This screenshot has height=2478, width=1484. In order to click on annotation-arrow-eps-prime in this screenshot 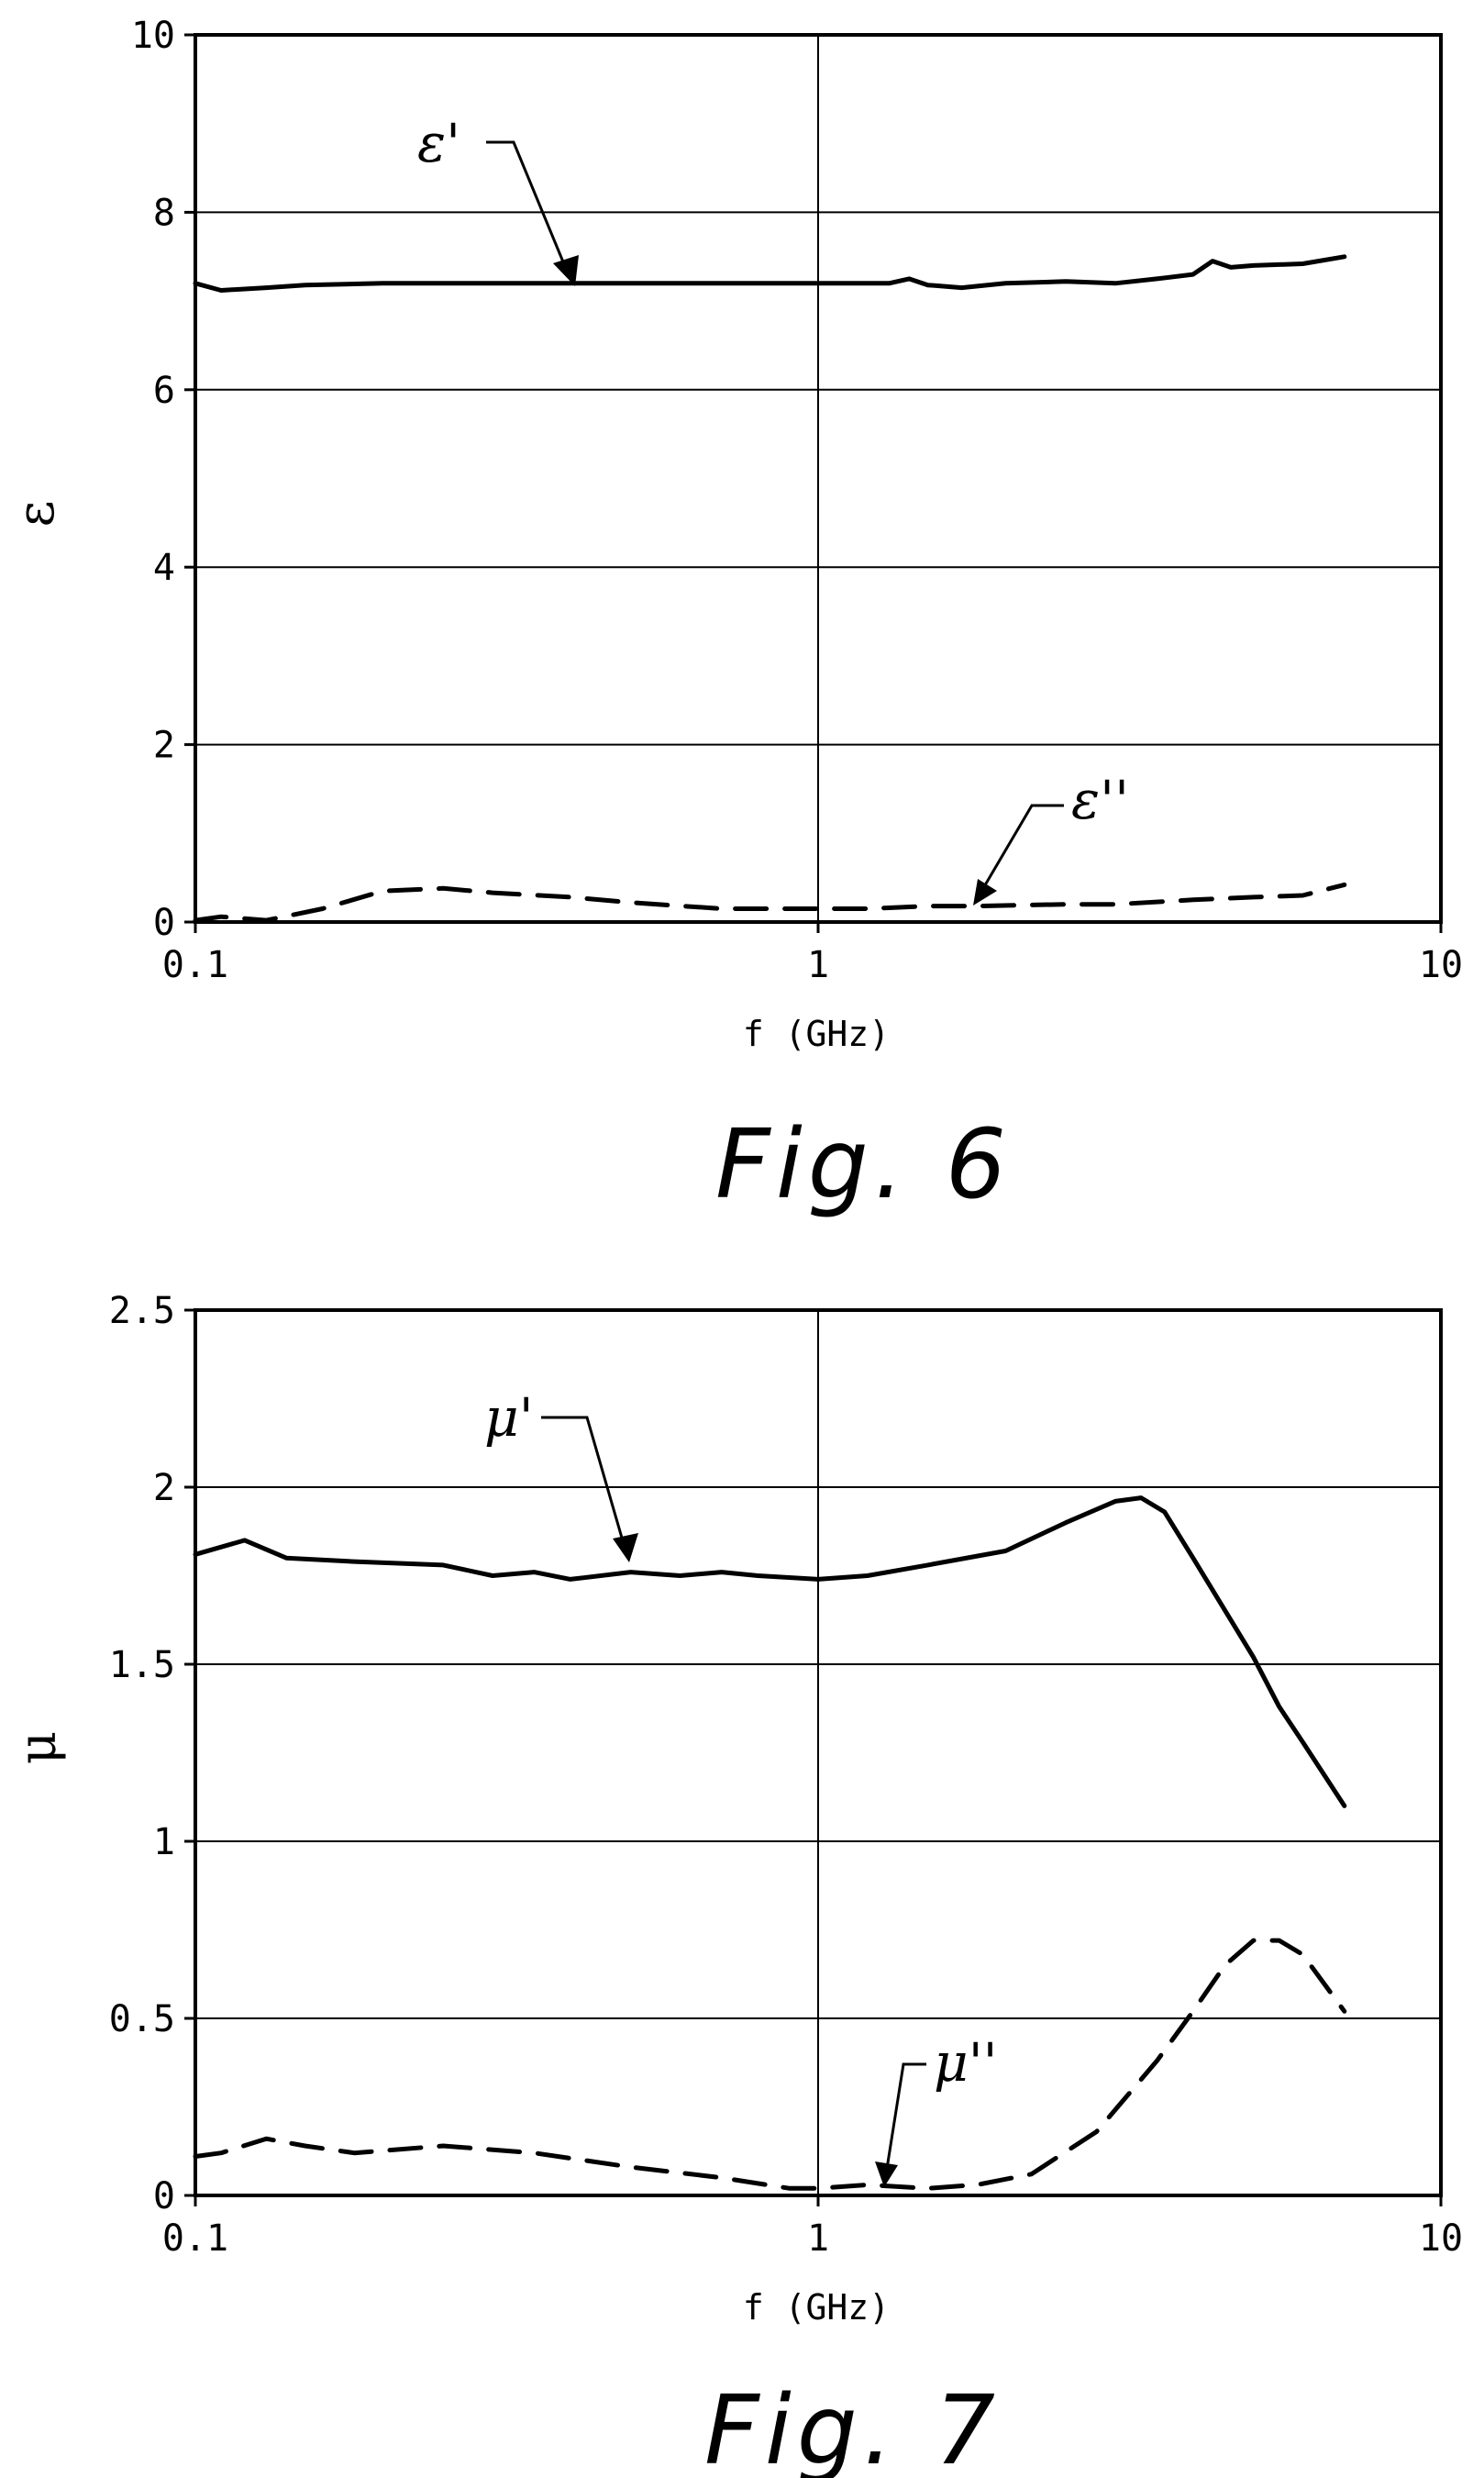, I will do `click(528, 208)`.